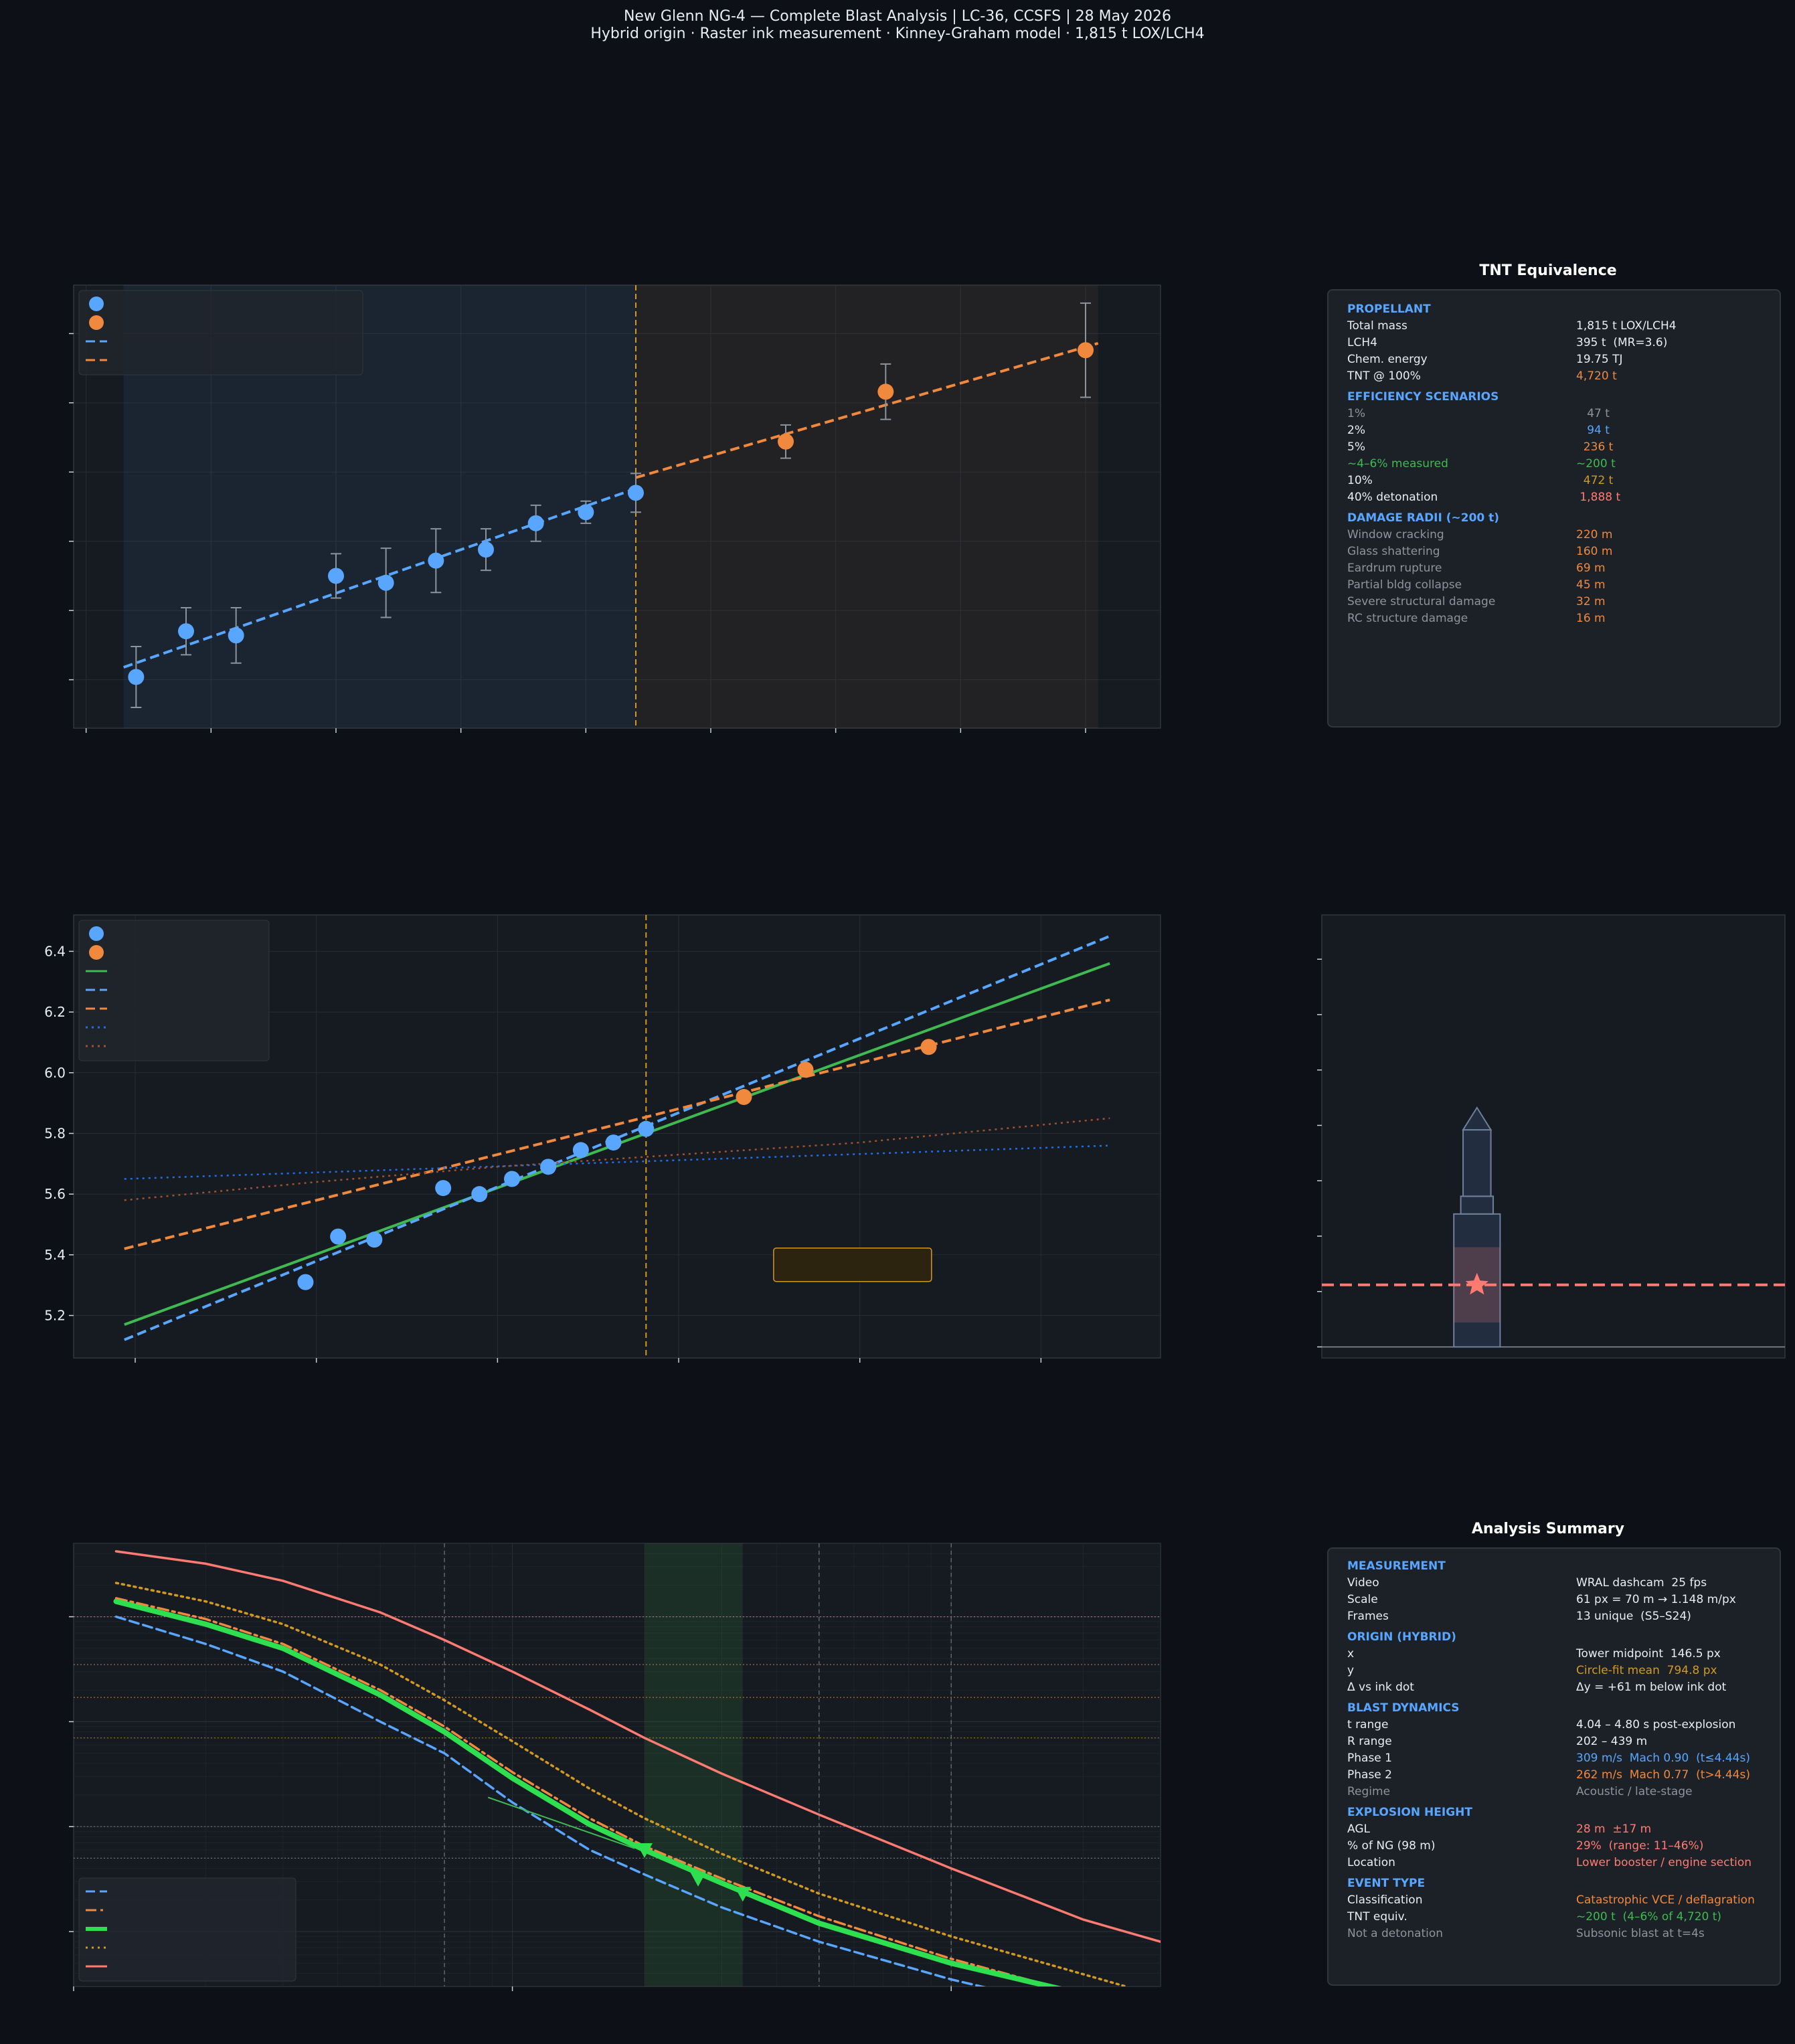 The height and width of the screenshot is (2044, 1795). I want to click on info-row-value: ~200 t (4–6% of 4,720 t), so click(1649, 1917).